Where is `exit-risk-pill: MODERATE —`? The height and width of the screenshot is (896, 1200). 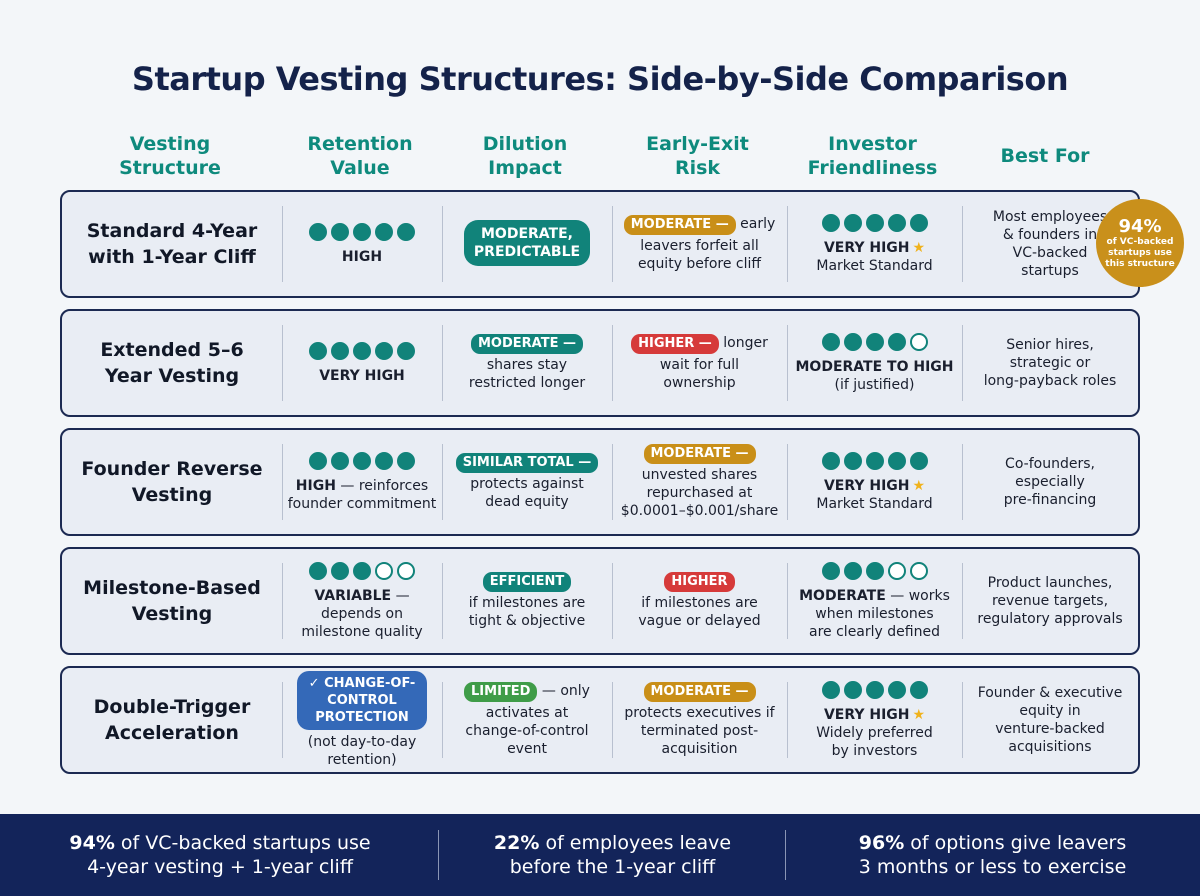
exit-risk-pill: MODERATE — is located at coordinates (679, 225).